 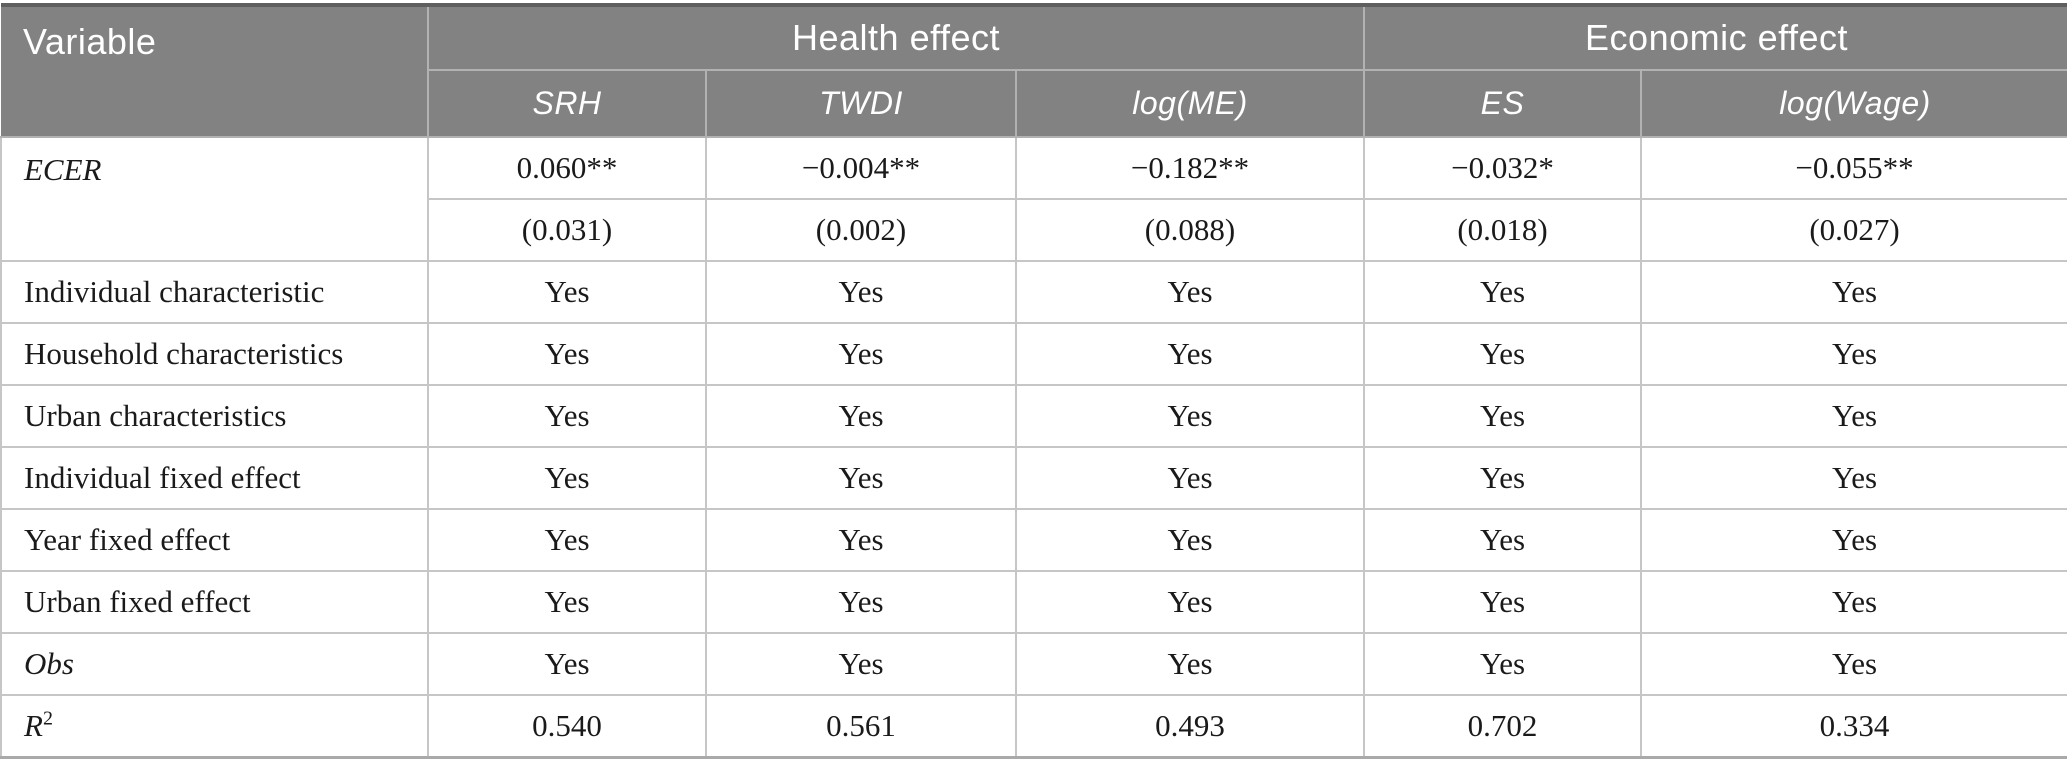 What do you see at coordinates (33, 725) in the screenshot?
I see `r-squared-base: R` at bounding box center [33, 725].